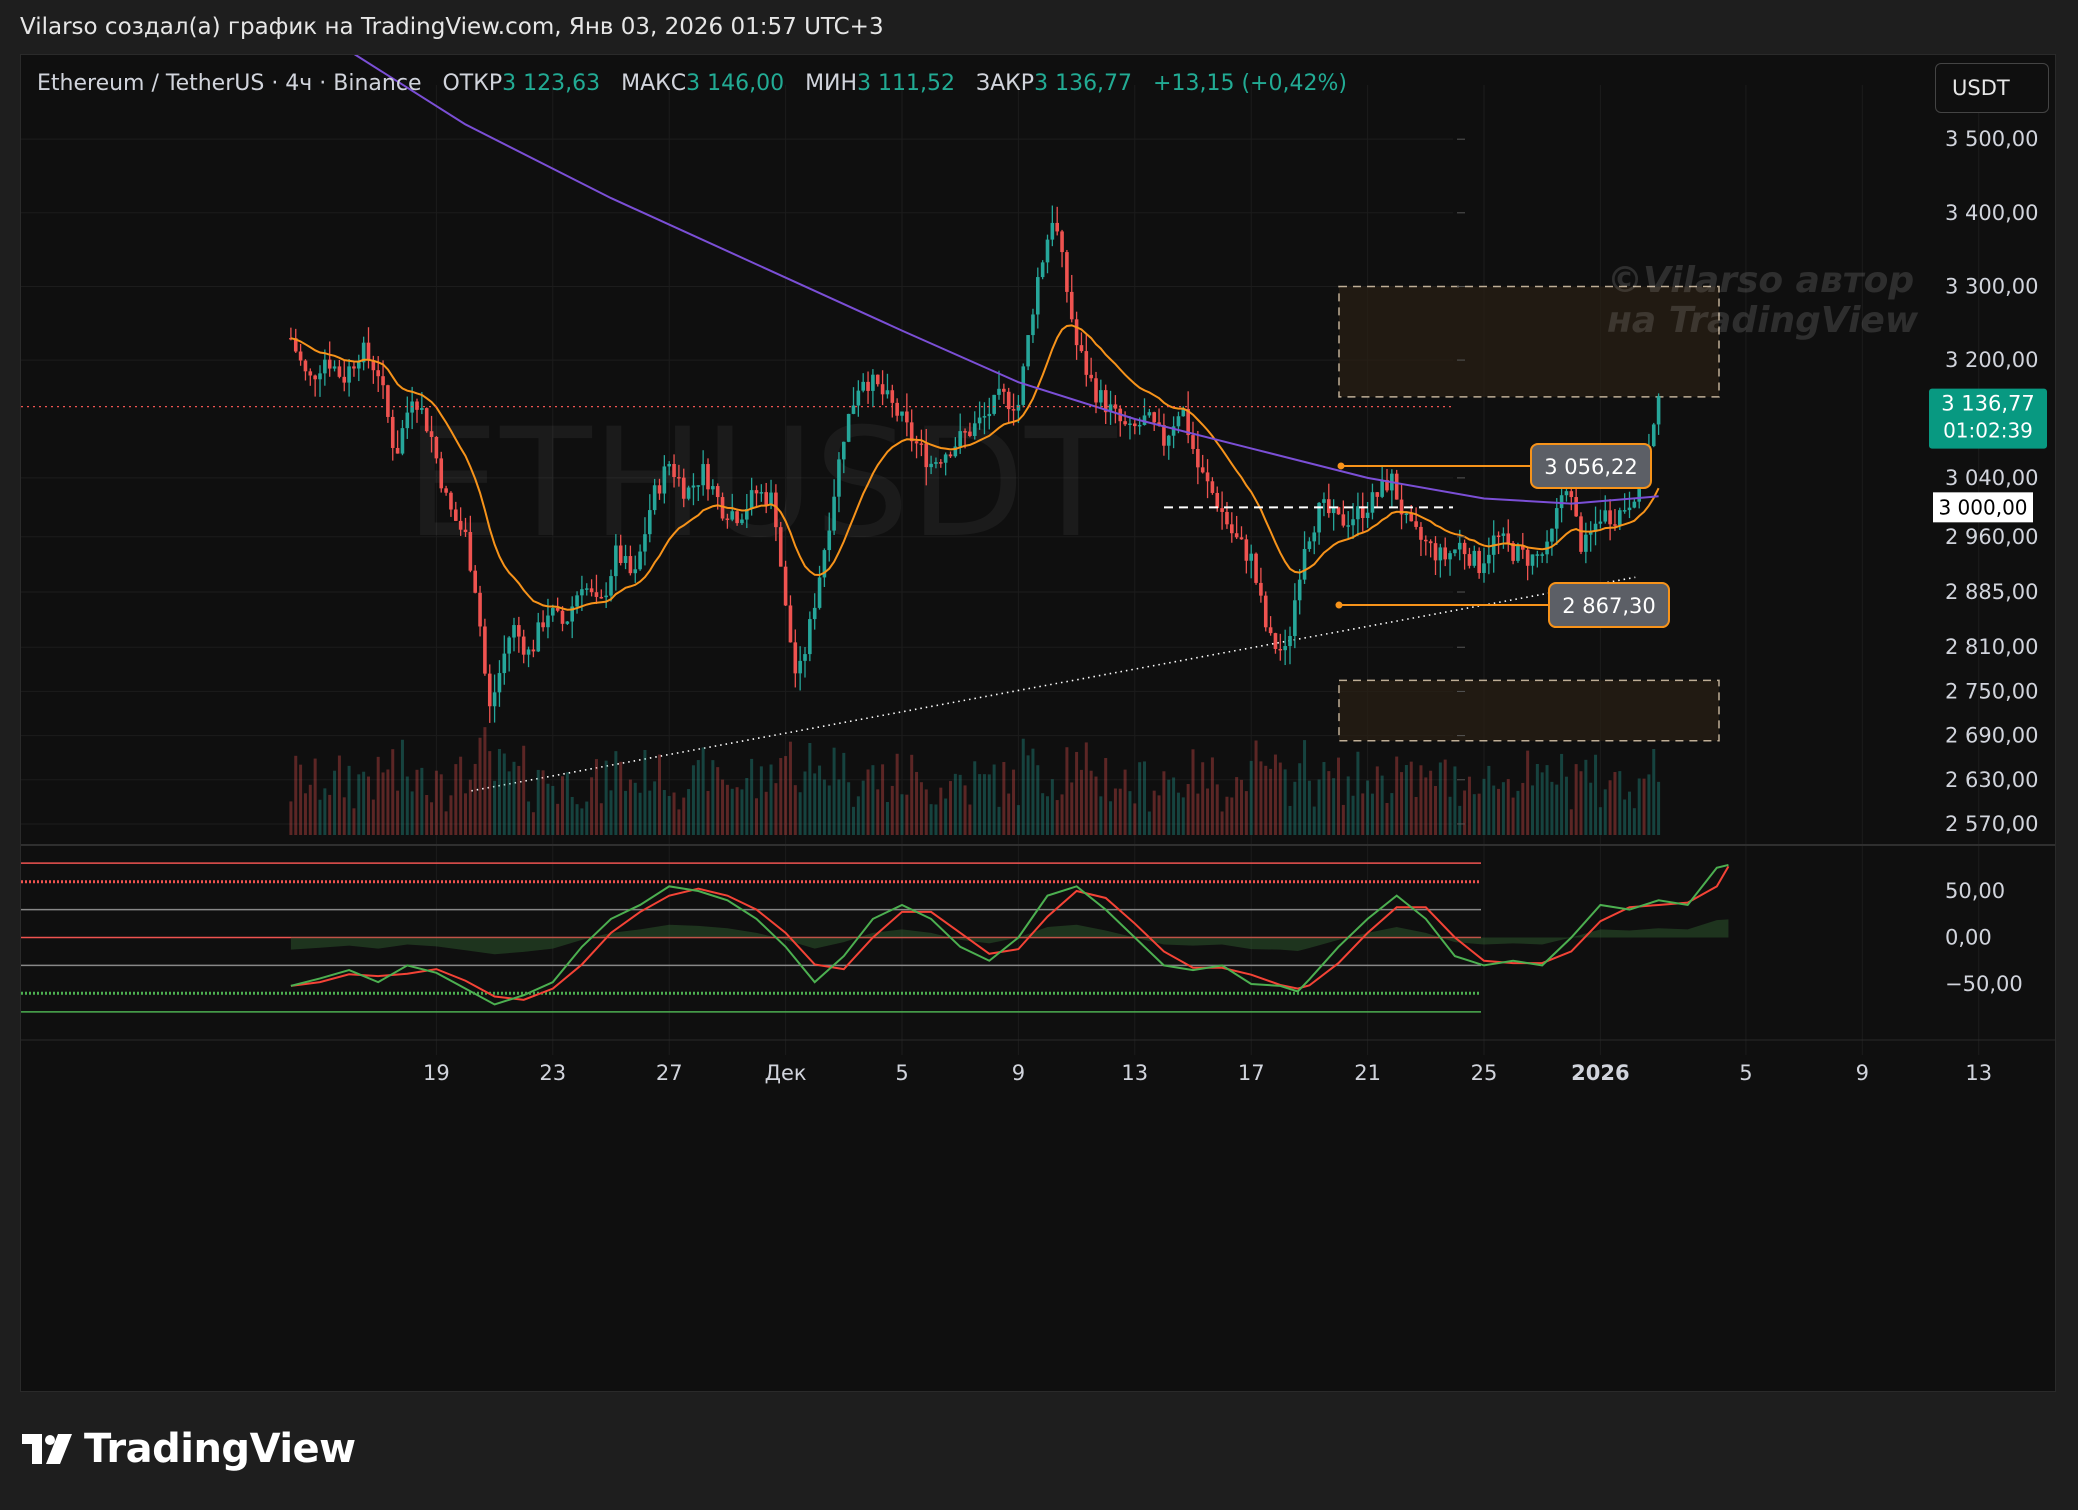  What do you see at coordinates (1983, 507) in the screenshot?
I see `level-3000-badge` at bounding box center [1983, 507].